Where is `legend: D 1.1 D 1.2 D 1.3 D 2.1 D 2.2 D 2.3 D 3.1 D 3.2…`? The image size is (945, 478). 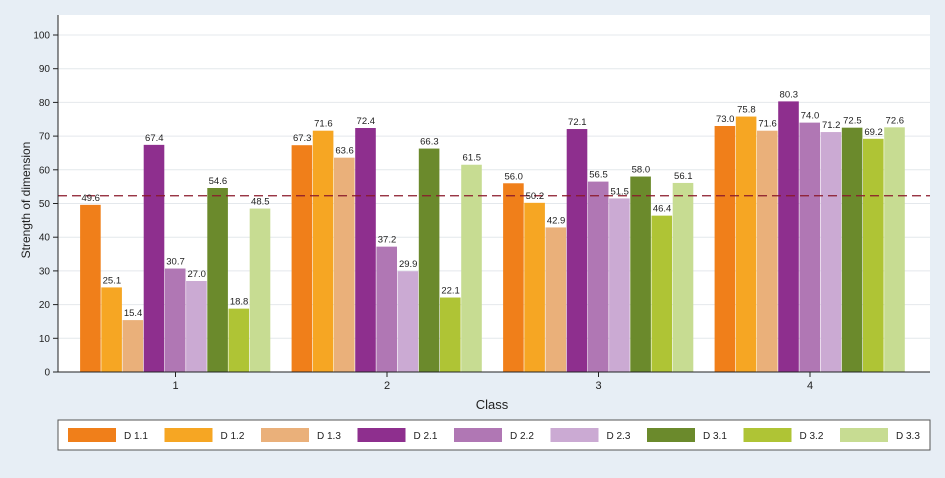 legend: D 1.1 D 1.2 D 1.3 D 2.1 D 2.2 D 2.3 D 3.1 D 3.2… is located at coordinates (494, 435).